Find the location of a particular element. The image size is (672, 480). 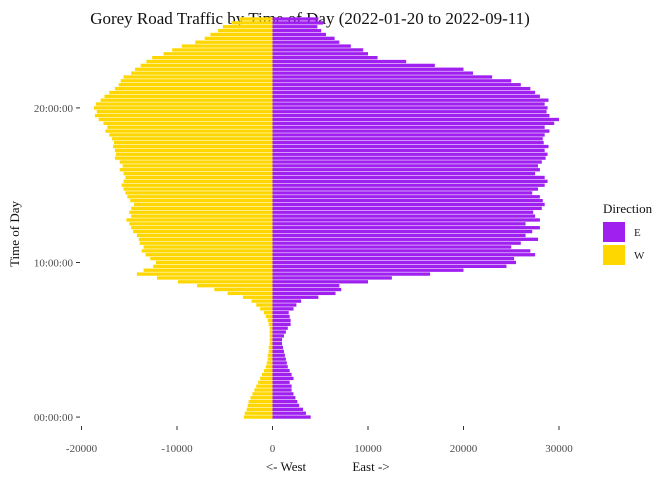

y-tick-label: 00:00:00 is located at coordinates (54, 418).